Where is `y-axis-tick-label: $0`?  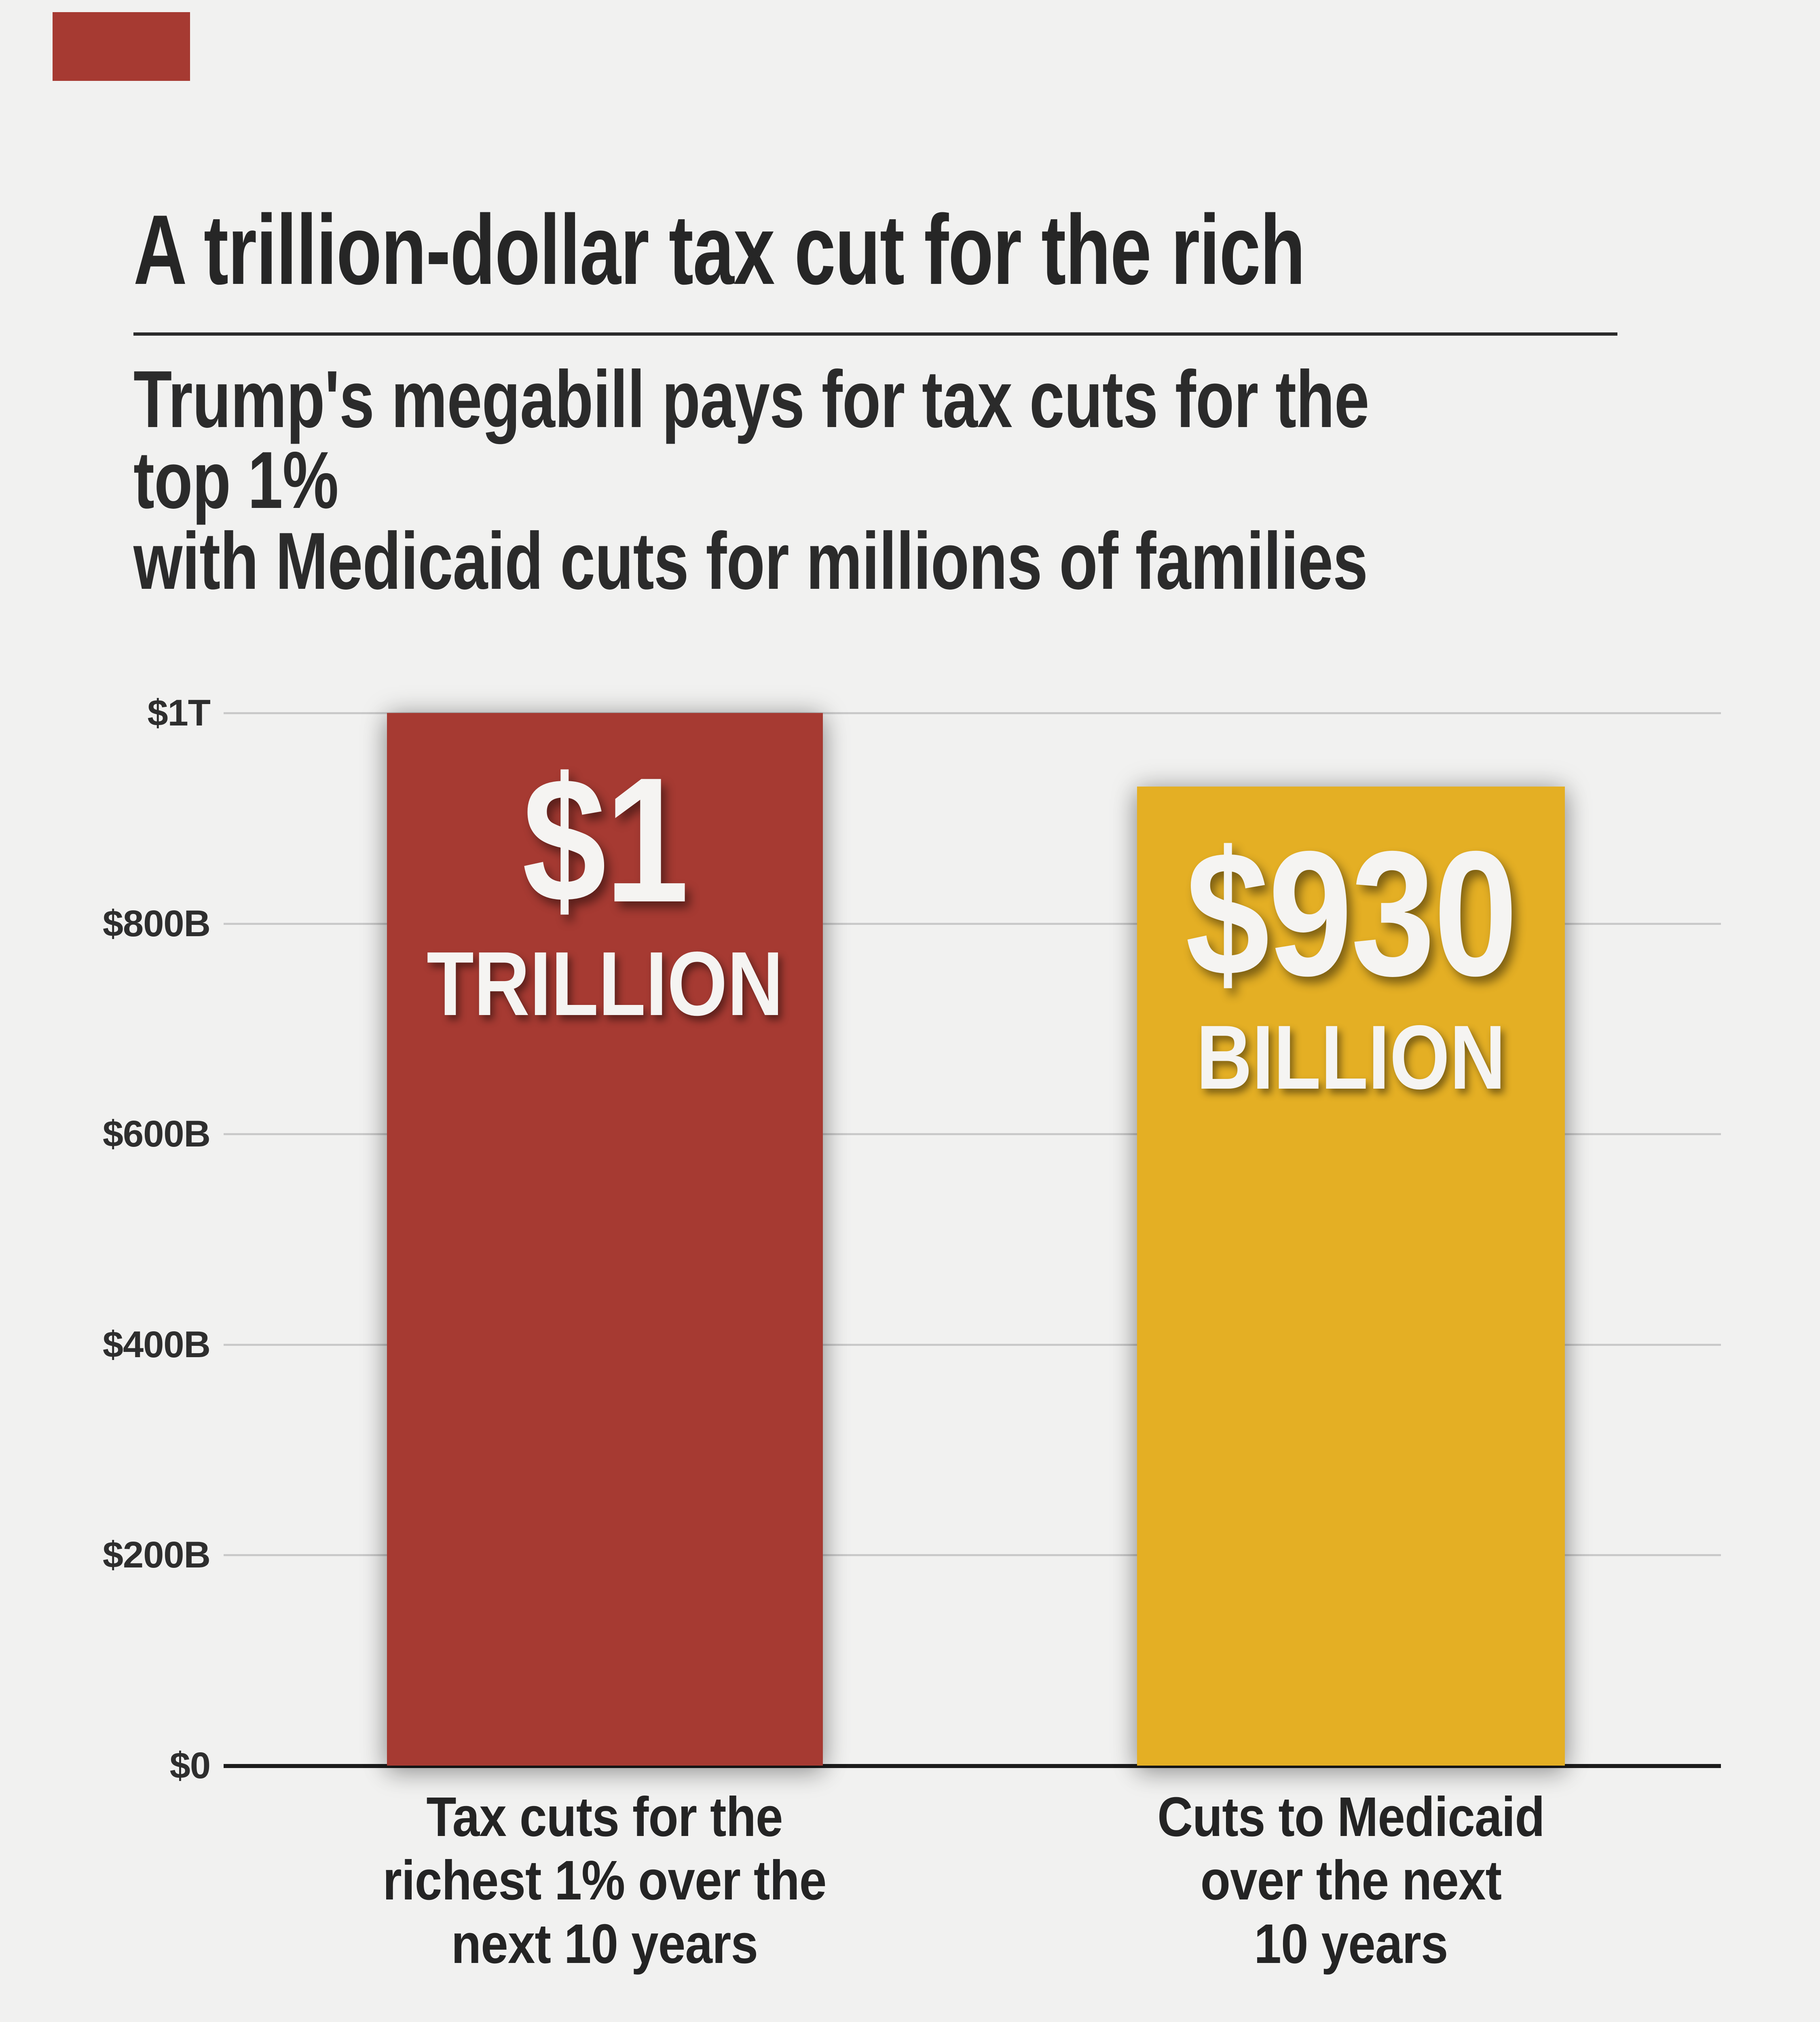
y-axis-tick-label: $0 is located at coordinates (190, 1765).